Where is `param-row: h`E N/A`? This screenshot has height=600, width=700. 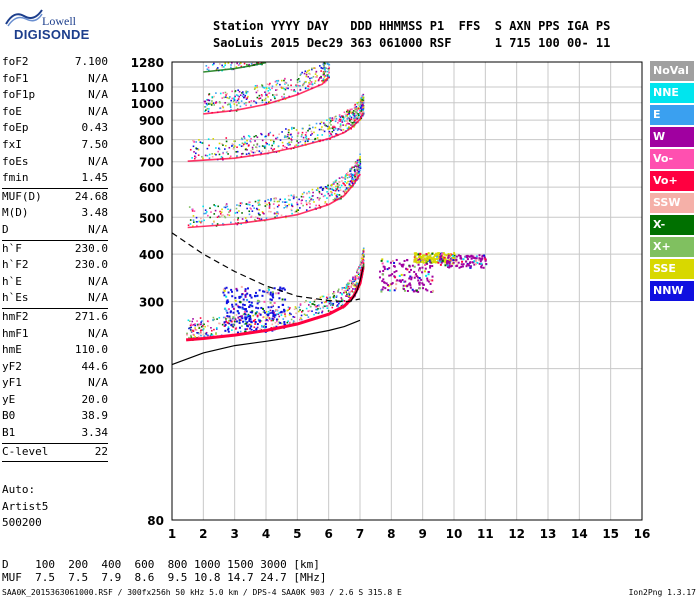 param-row: h`E N/A is located at coordinates (55, 282).